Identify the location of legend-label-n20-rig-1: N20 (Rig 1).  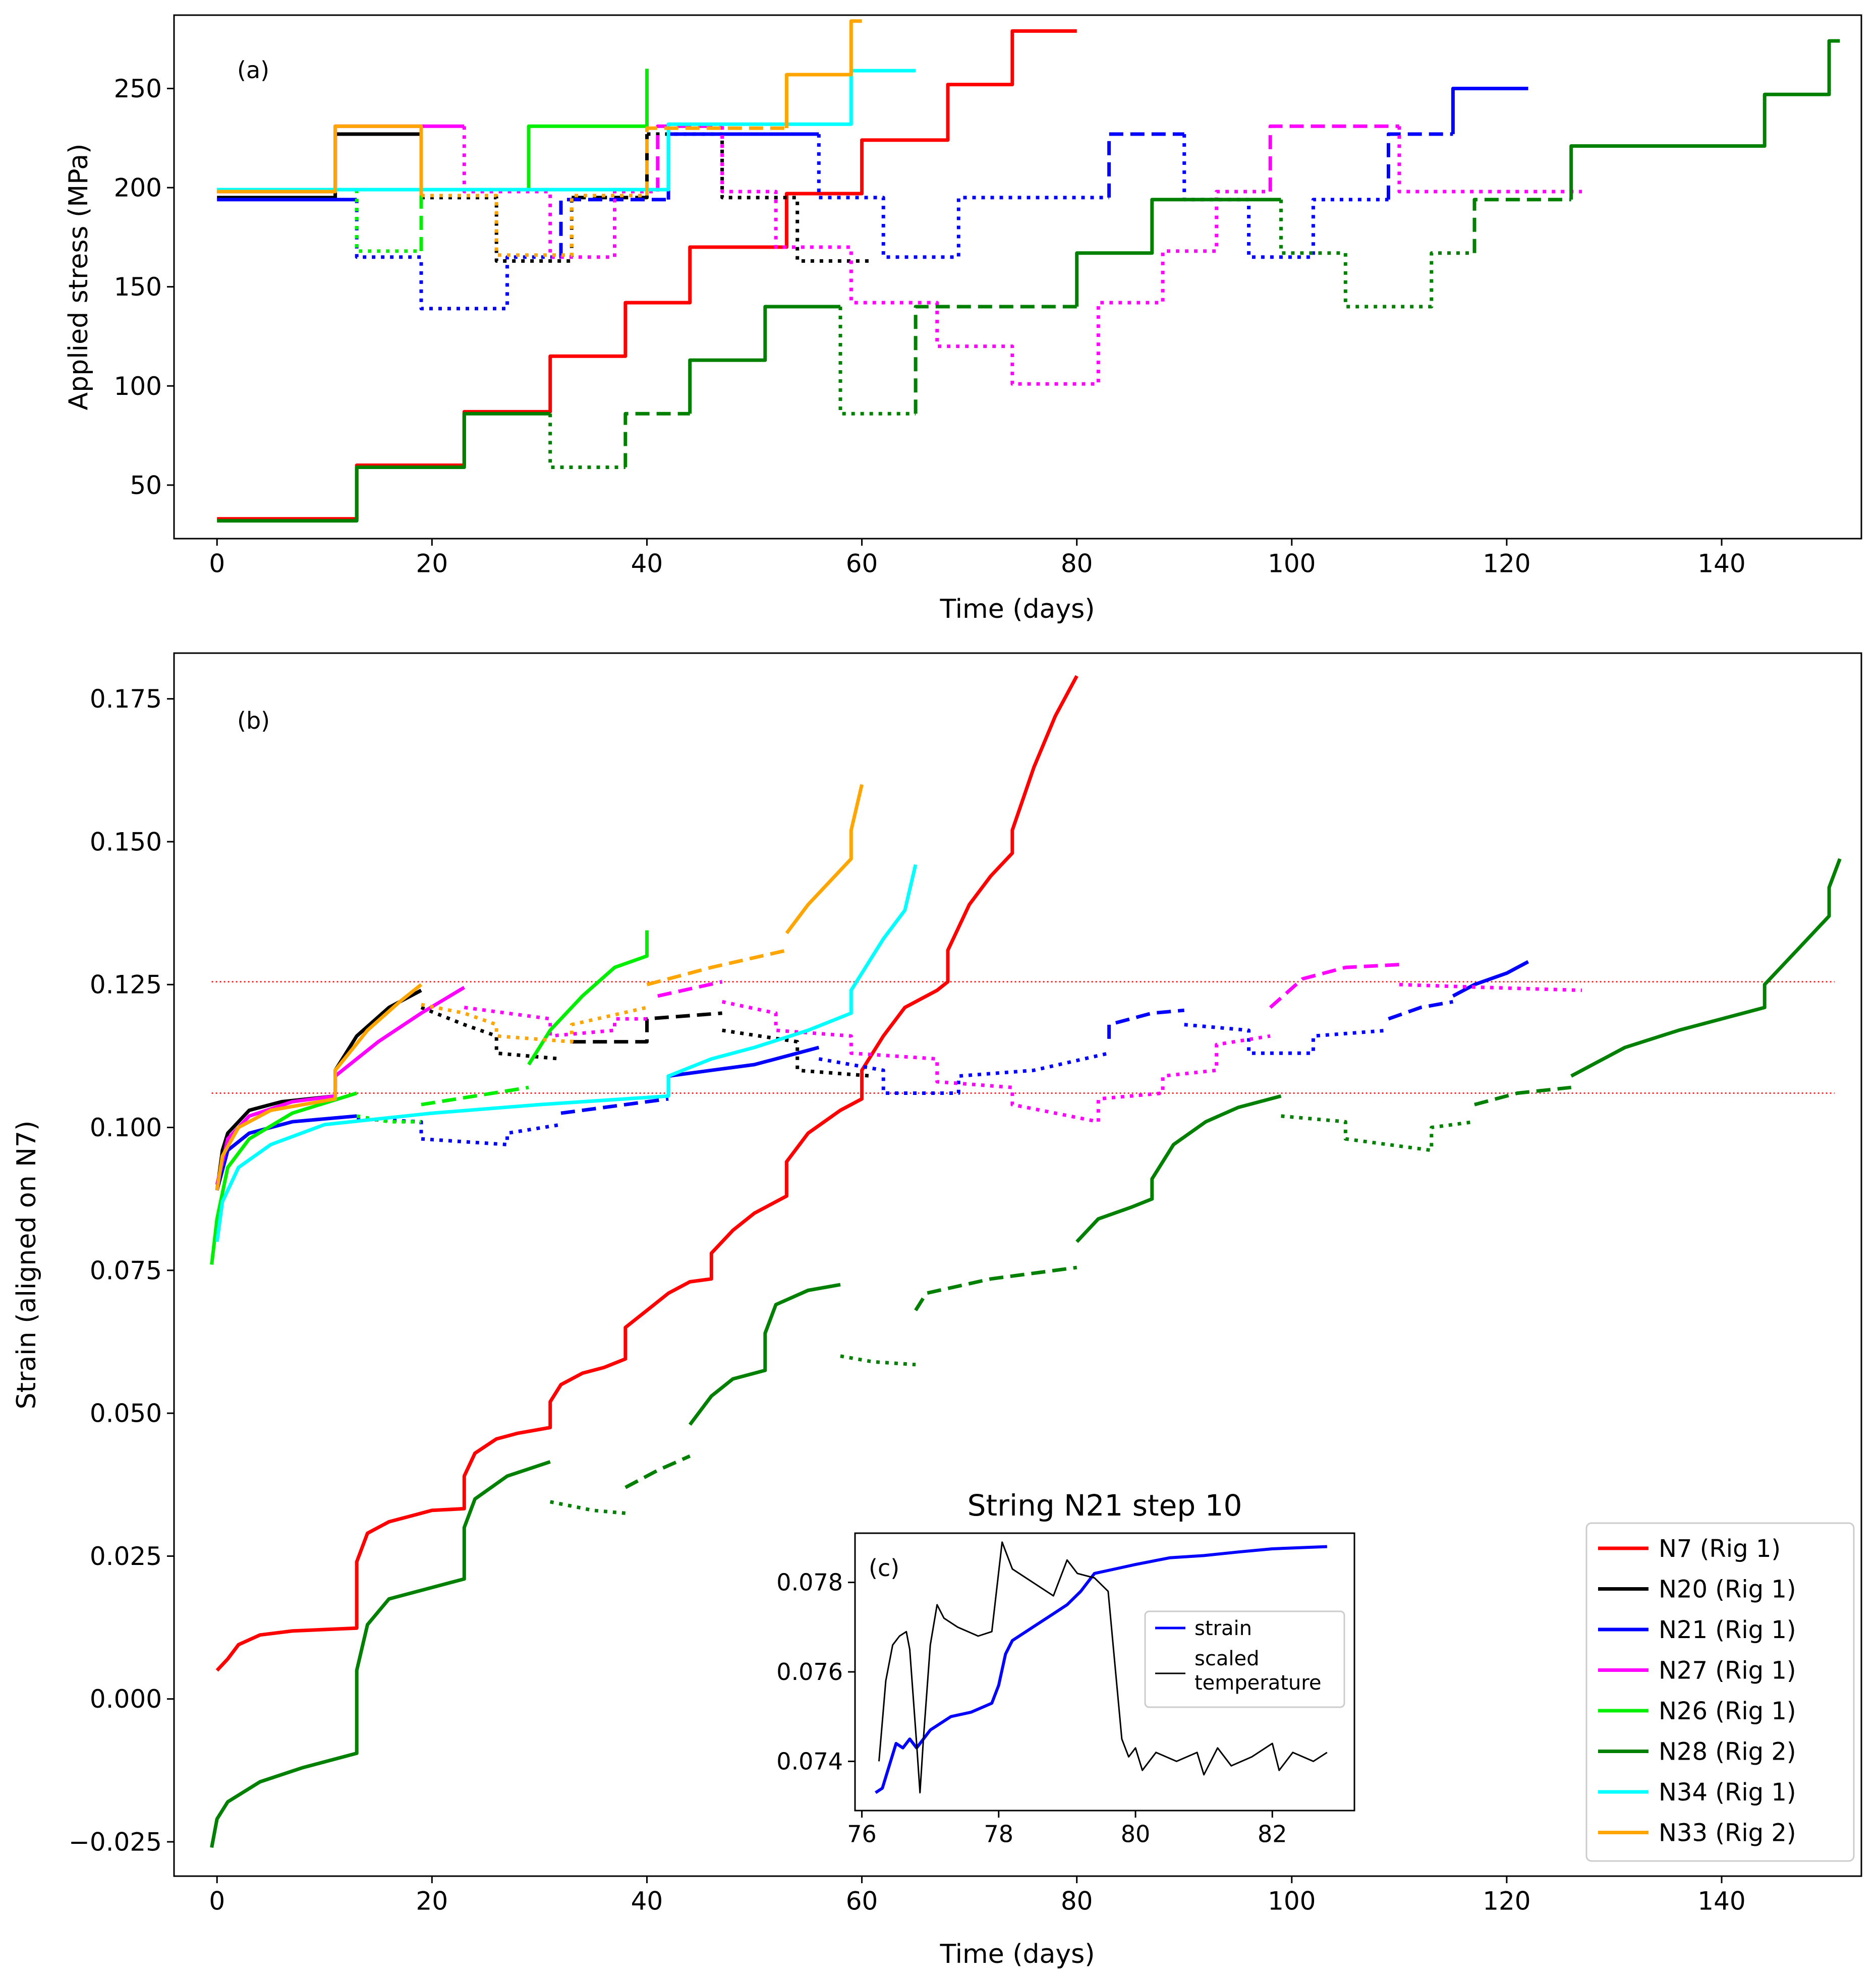
(1727, 1590).